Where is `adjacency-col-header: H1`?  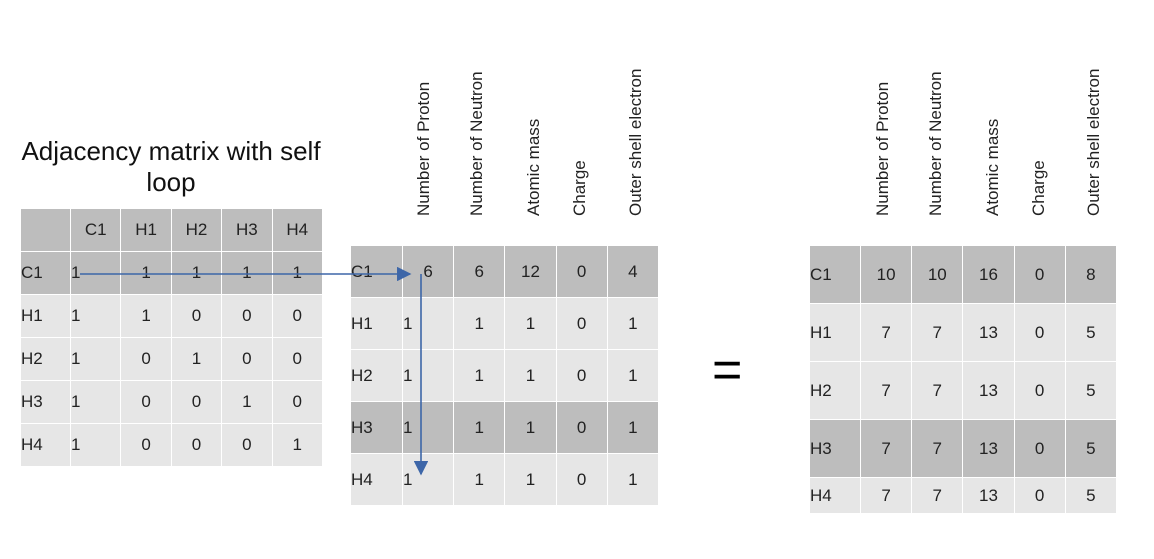 adjacency-col-header: H1 is located at coordinates (146, 230).